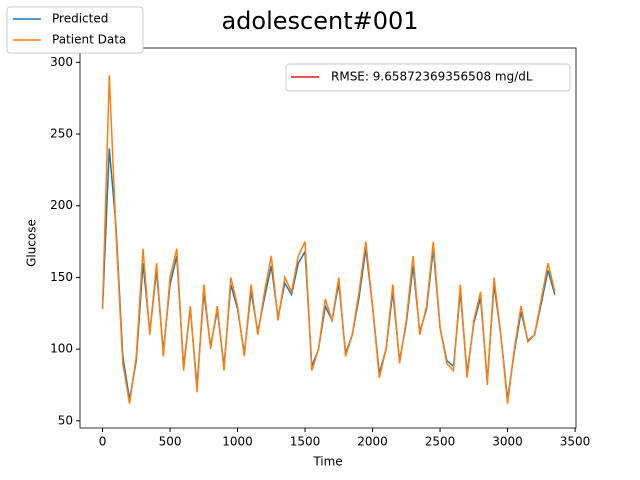 The height and width of the screenshot is (480, 640). What do you see at coordinates (80, 19) in the screenshot?
I see `legend-label: Predicted` at bounding box center [80, 19].